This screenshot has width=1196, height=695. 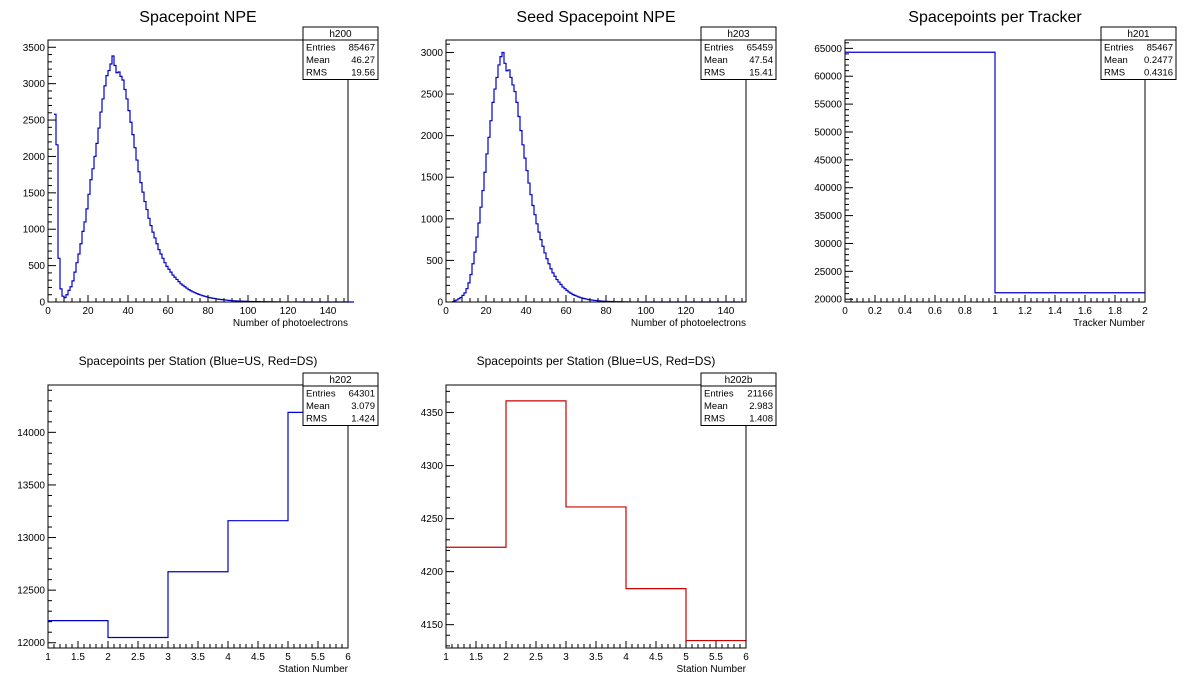 What do you see at coordinates (340, 380) in the screenshot?
I see `stats-box-name: h202` at bounding box center [340, 380].